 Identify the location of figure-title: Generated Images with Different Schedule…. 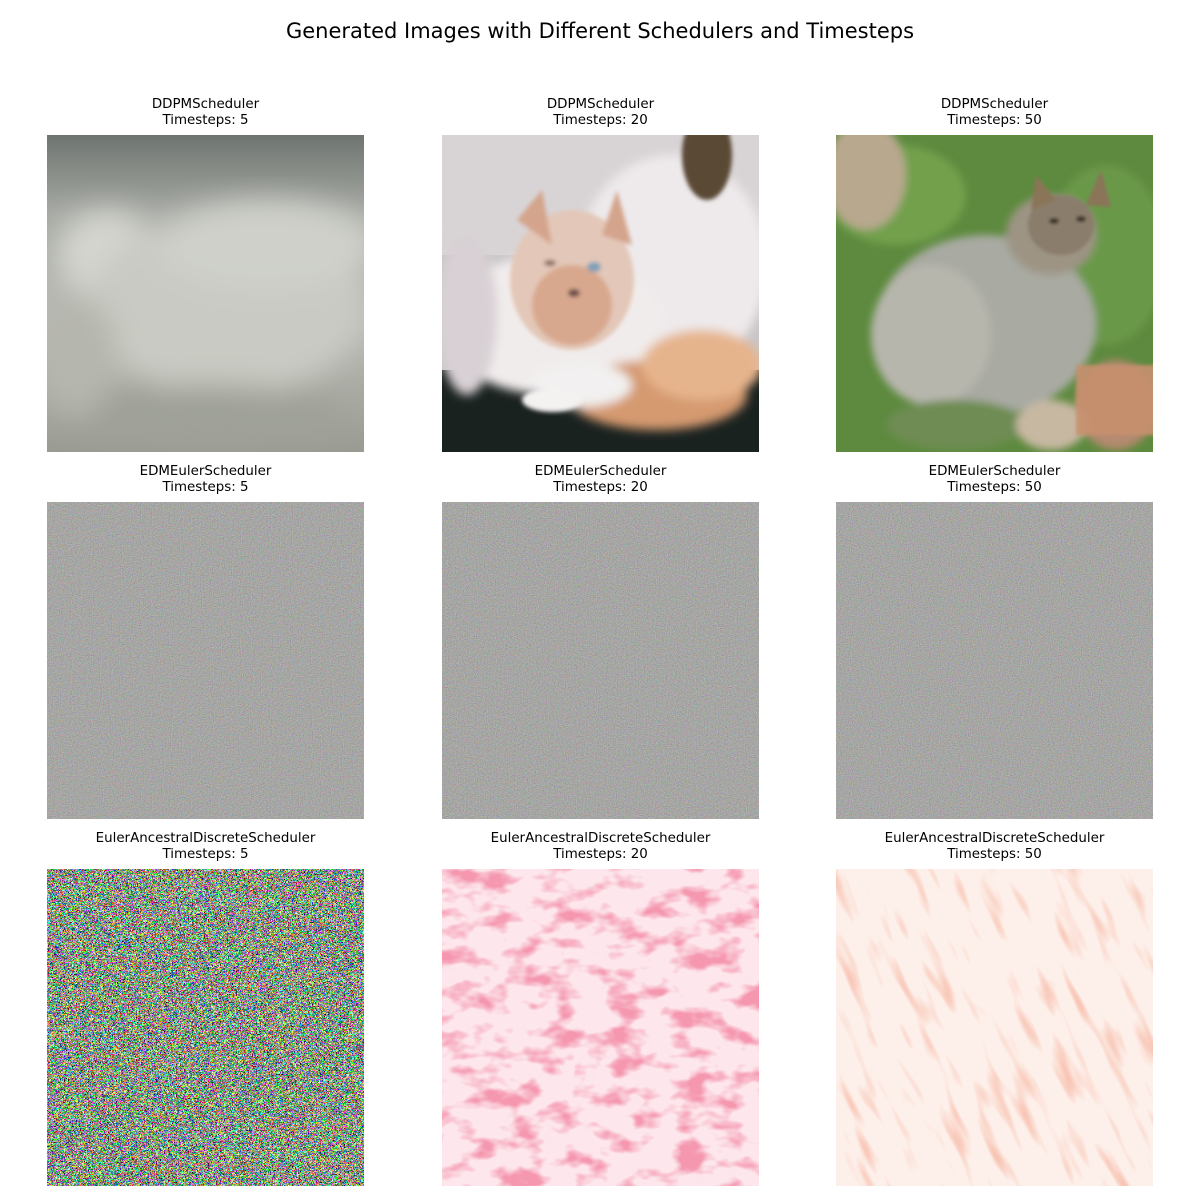
(600, 31).